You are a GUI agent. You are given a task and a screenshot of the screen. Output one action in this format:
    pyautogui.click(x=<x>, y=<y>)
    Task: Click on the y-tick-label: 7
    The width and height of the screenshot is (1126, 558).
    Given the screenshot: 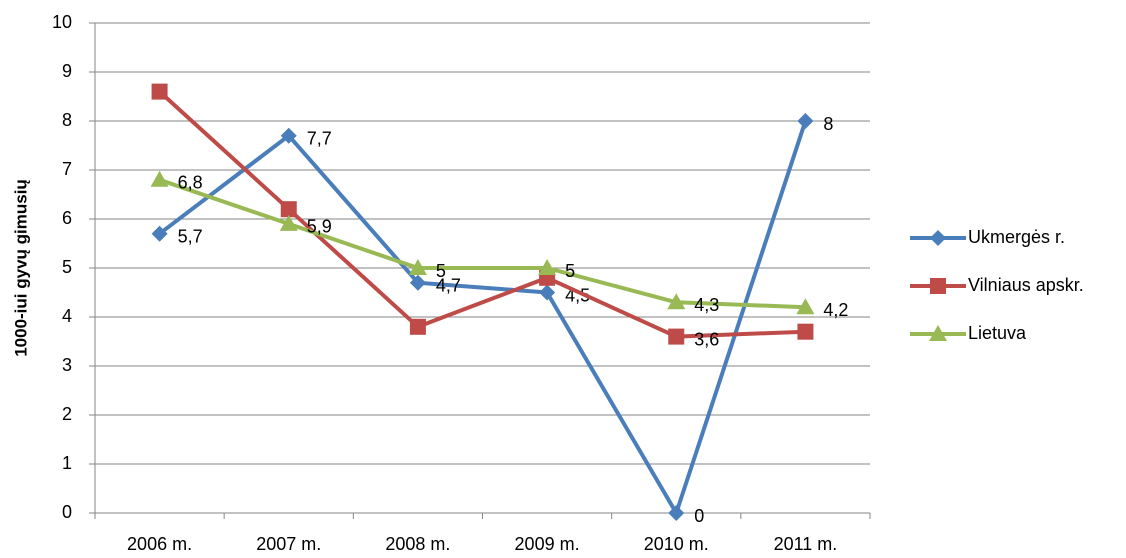 What is the action you would take?
    pyautogui.click(x=67, y=169)
    